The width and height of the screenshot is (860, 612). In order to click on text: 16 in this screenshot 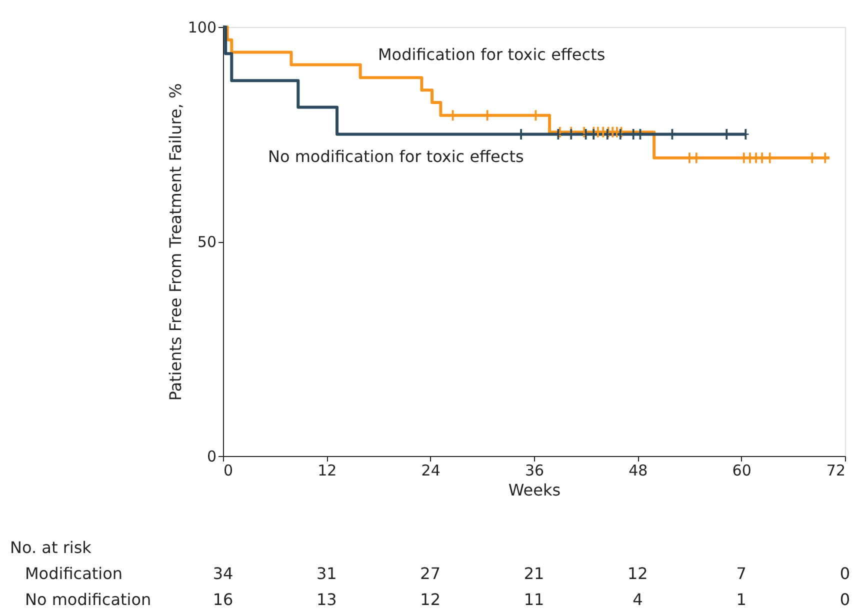, I will do `click(223, 599)`.